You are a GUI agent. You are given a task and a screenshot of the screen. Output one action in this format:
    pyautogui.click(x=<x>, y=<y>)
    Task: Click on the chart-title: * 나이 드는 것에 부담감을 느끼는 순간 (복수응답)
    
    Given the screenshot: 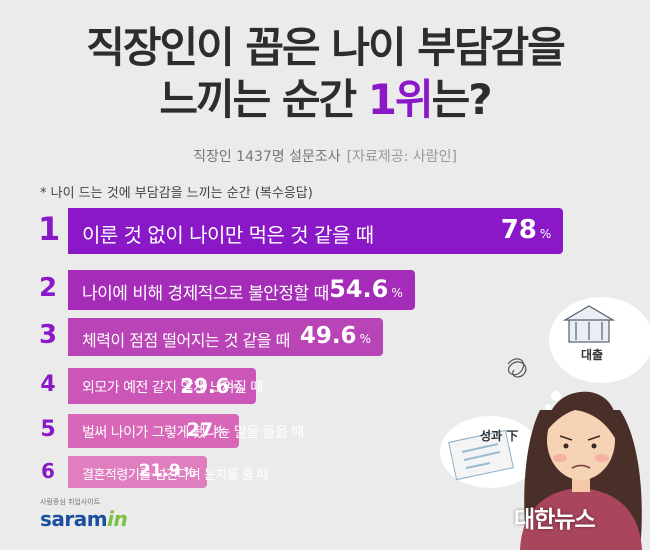 What is the action you would take?
    pyautogui.click(x=176, y=193)
    